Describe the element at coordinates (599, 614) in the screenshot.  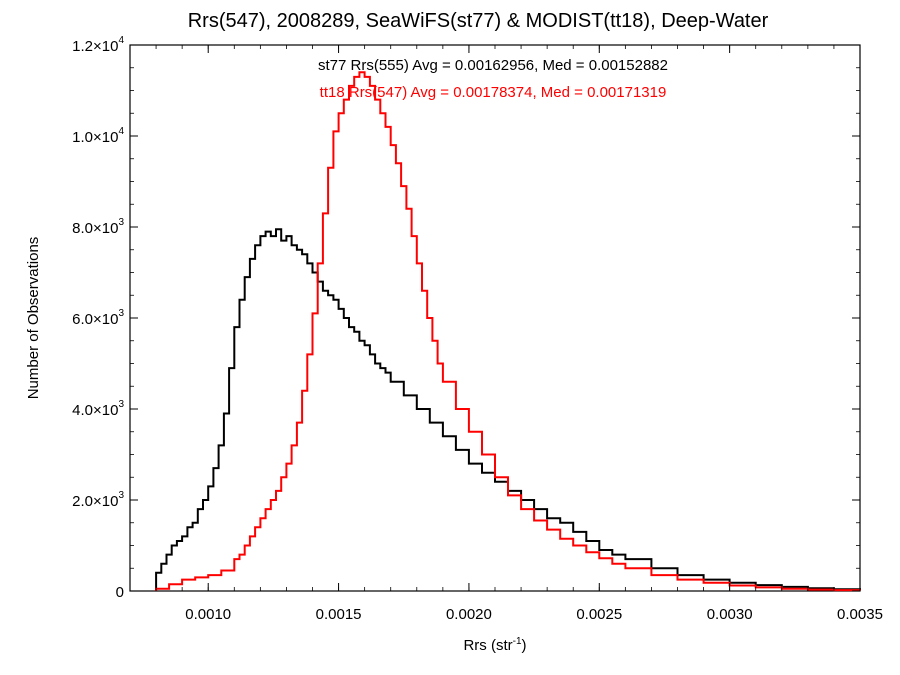
I see `x-tick-label: 0.0025` at that location.